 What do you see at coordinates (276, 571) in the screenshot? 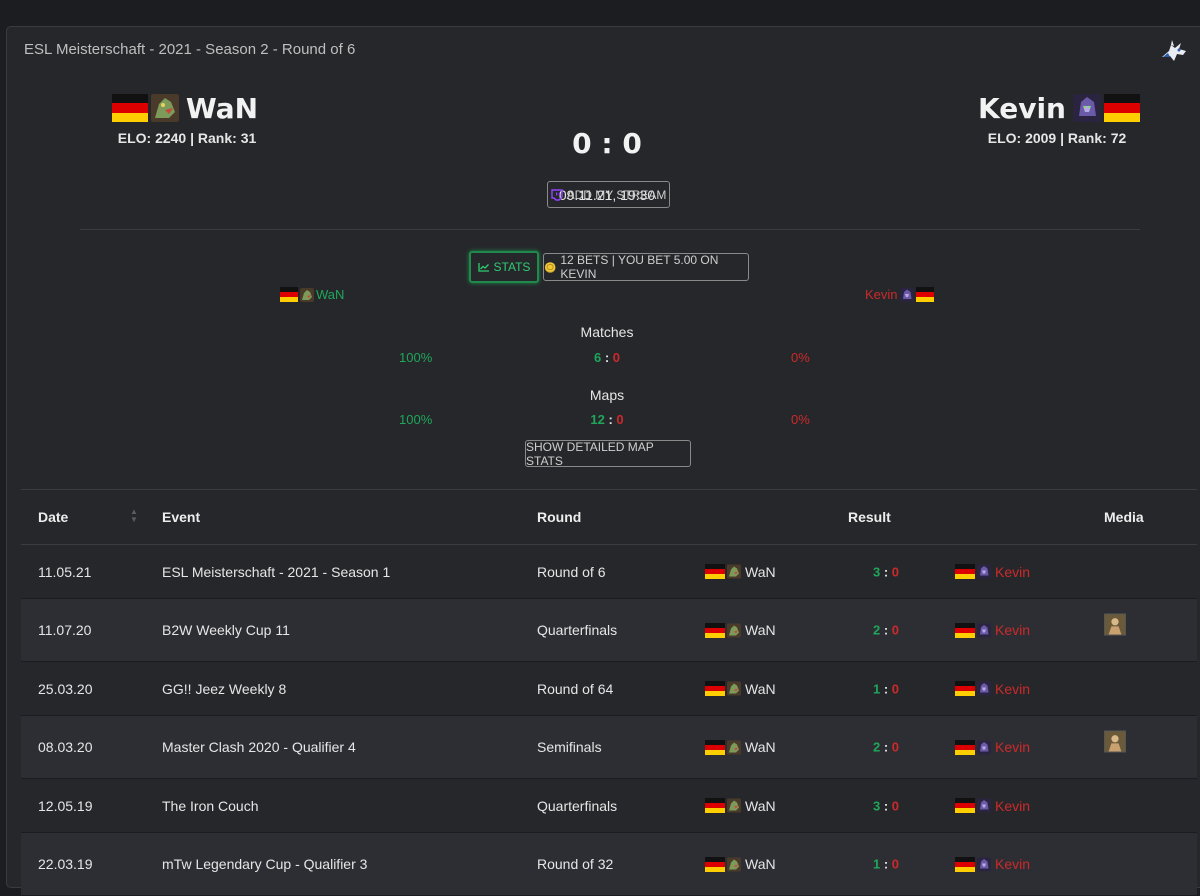
I see `row-event: ESL Meisterschaft - 2021 - Season 1` at bounding box center [276, 571].